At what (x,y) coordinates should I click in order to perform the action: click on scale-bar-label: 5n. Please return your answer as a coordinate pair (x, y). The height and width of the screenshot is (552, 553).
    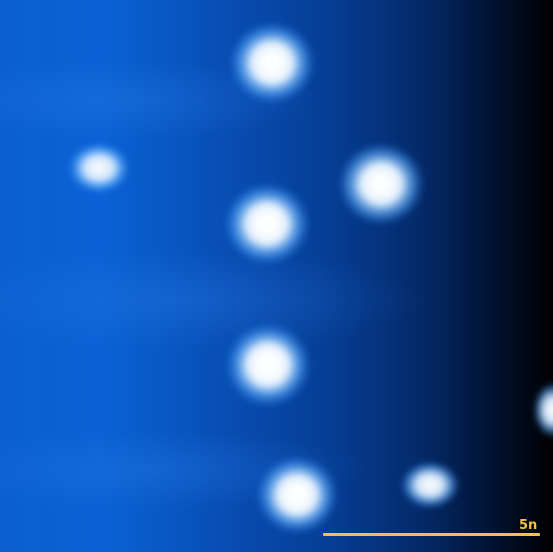
    Looking at the image, I should click on (528, 525).